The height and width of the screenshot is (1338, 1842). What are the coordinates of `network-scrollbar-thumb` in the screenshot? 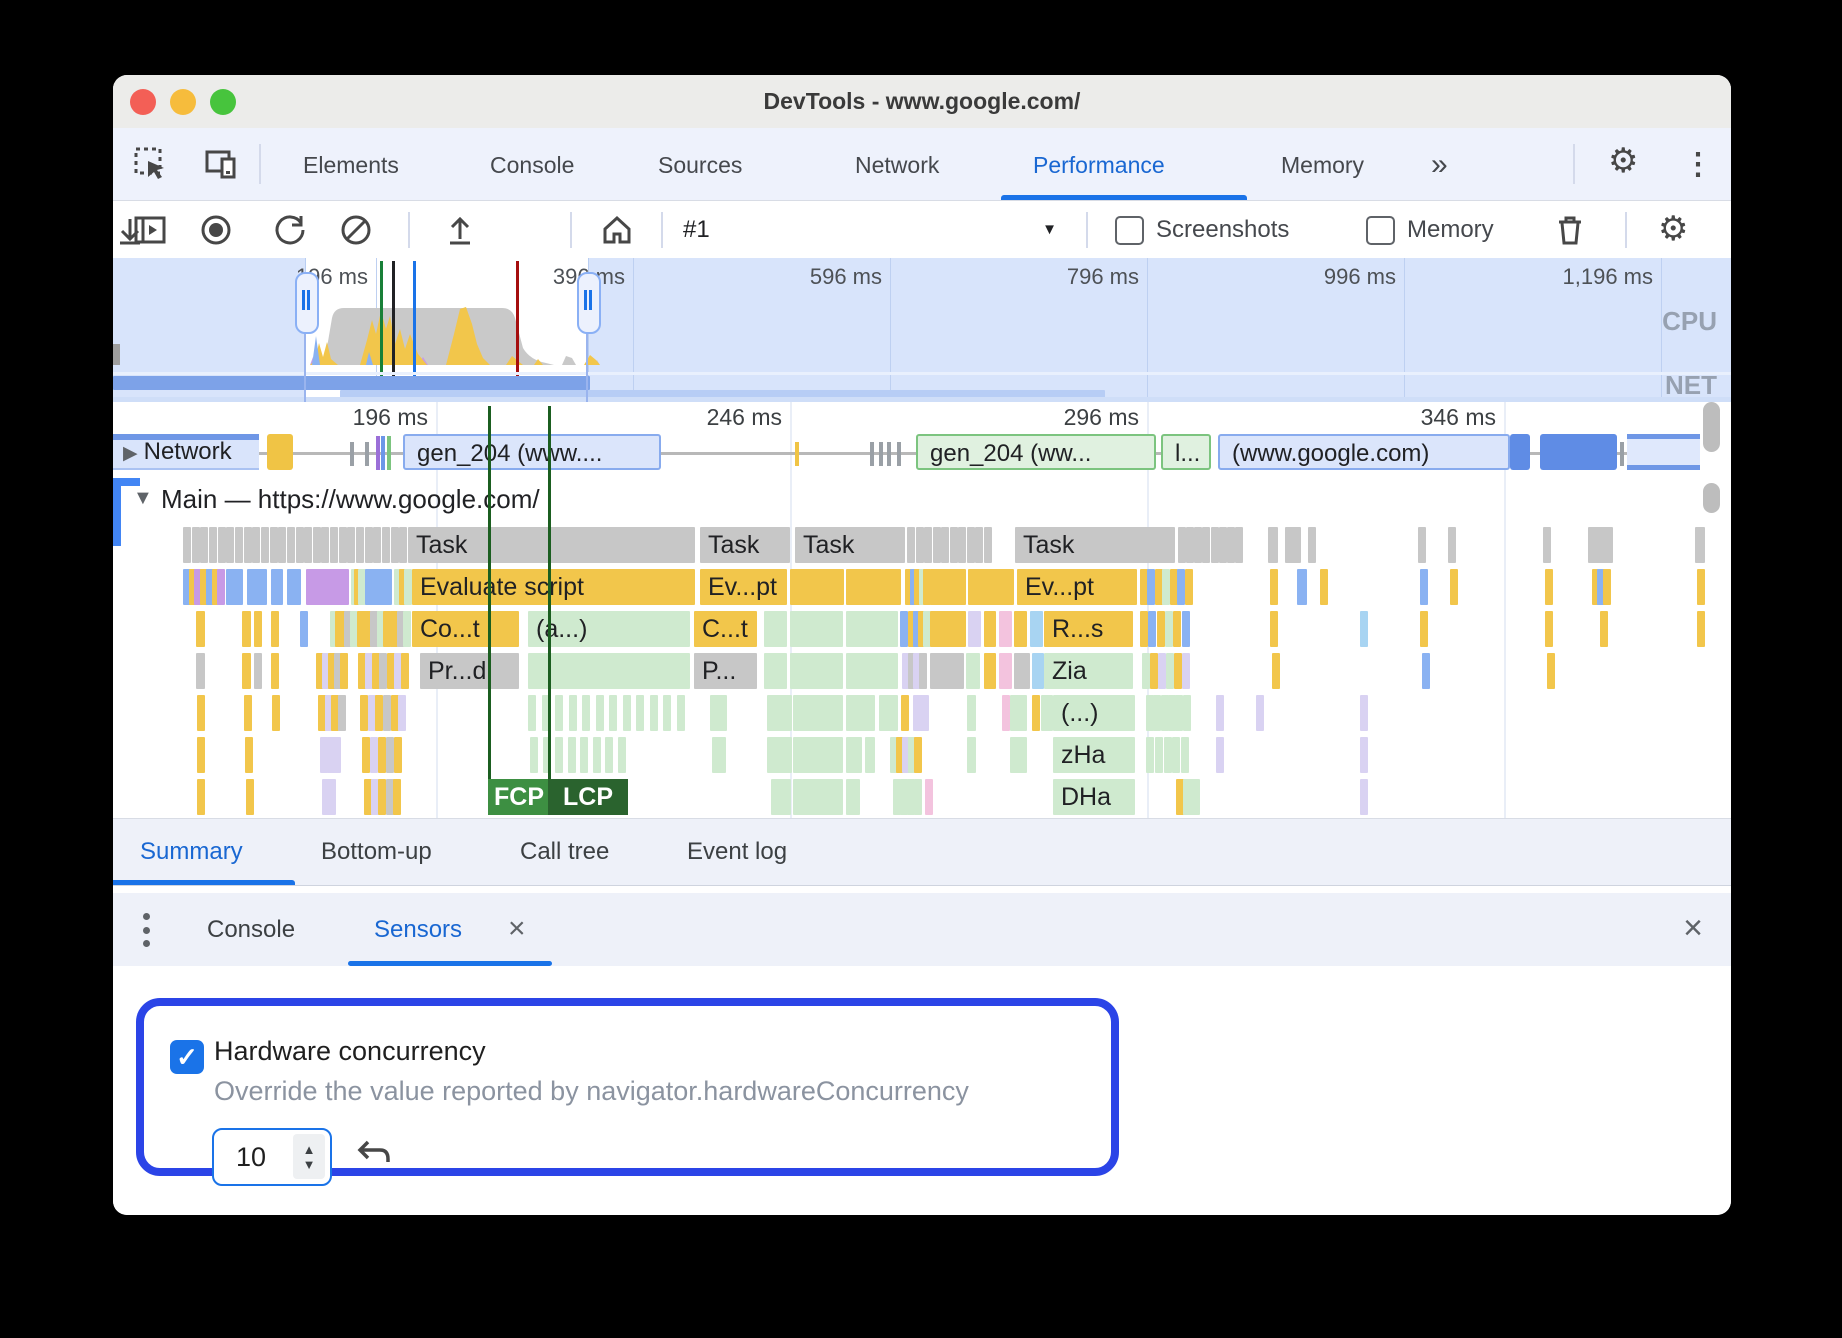 It's located at (1711, 427).